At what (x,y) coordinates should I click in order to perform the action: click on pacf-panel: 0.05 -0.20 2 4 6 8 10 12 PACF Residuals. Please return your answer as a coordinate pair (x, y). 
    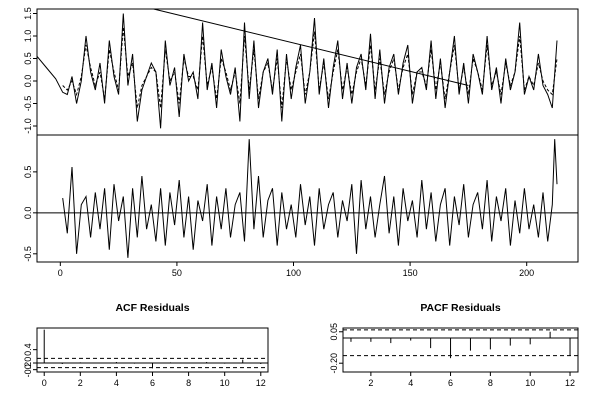
    Looking at the image, I should click on (454, 345).